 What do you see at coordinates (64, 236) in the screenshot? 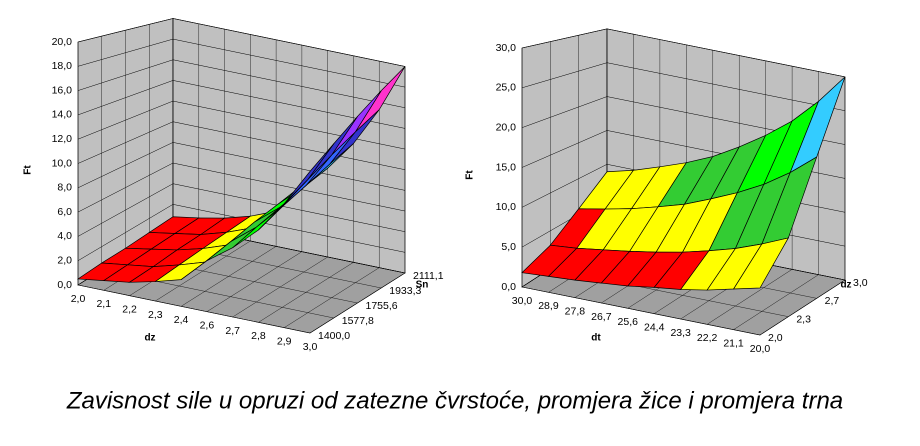
I see `z-tick-label: 4,0` at bounding box center [64, 236].